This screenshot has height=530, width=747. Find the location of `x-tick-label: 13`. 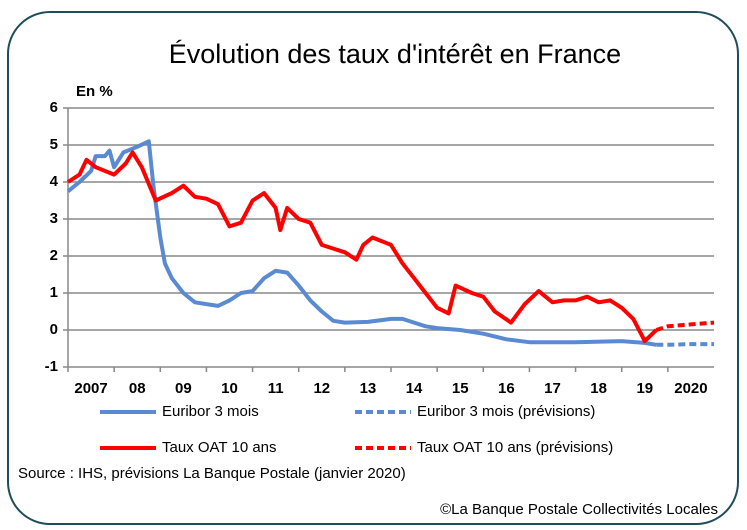

x-tick-label: 13 is located at coordinates (368, 388).